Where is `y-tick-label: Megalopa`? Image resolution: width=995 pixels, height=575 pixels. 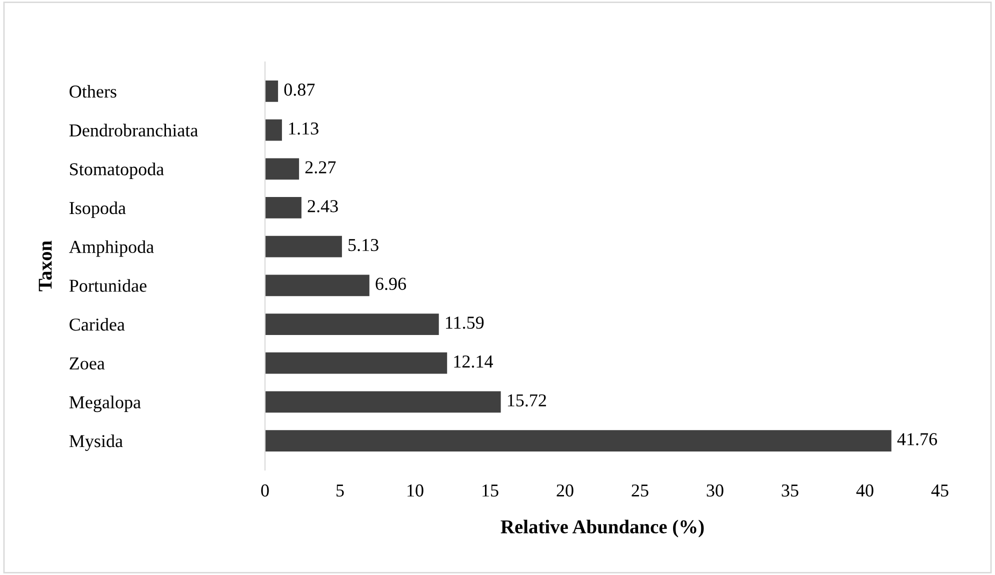 y-tick-label: Megalopa is located at coordinates (105, 404).